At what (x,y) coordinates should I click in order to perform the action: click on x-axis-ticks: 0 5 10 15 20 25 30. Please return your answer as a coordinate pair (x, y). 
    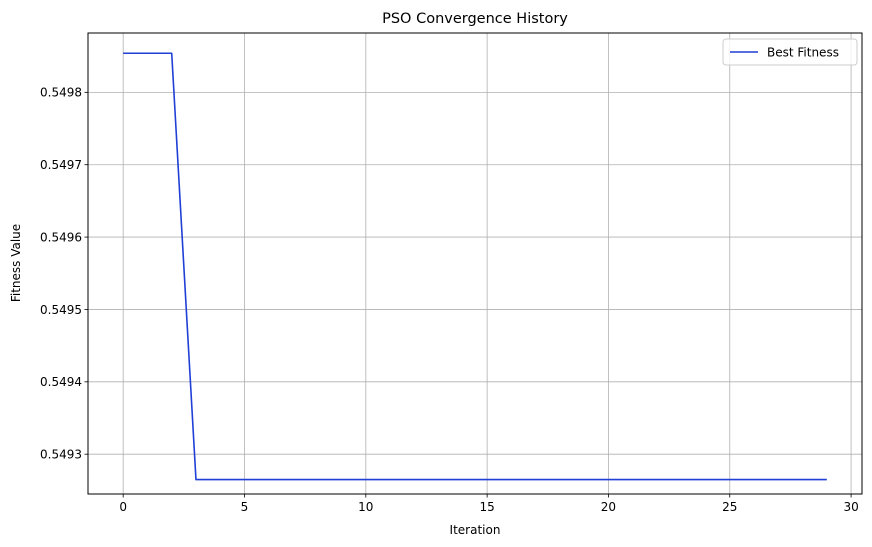
    Looking at the image, I should click on (489, 504).